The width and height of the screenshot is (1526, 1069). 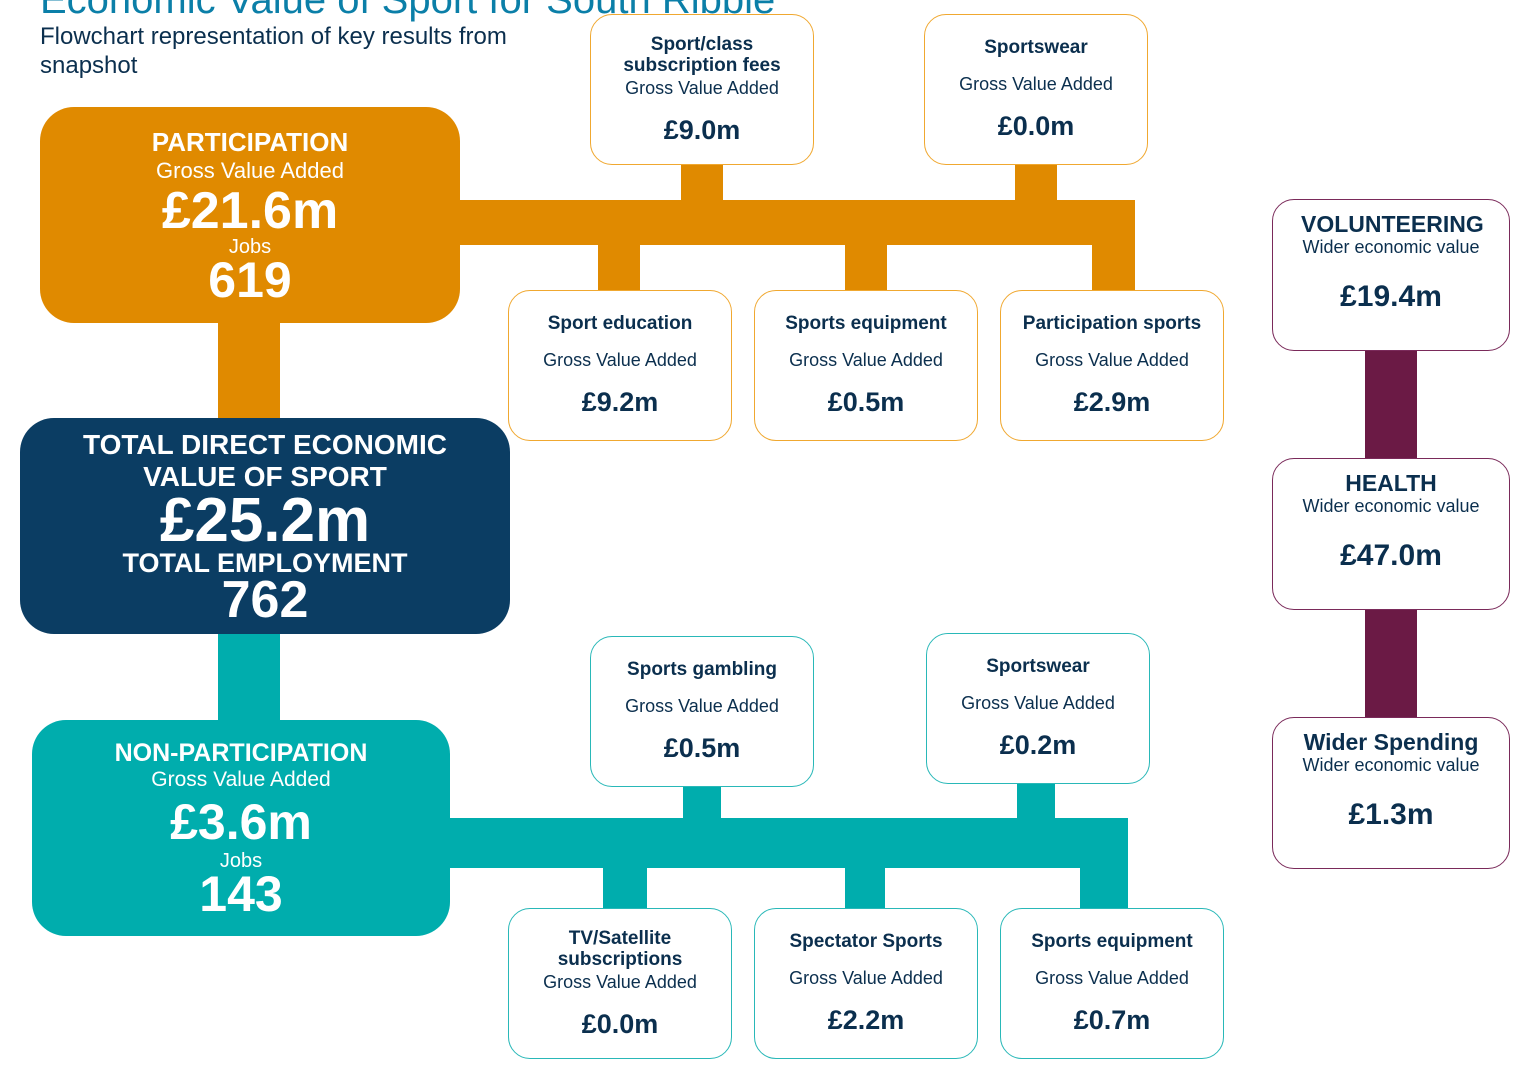 I want to click on wider-value: £47.0m, so click(x=1391, y=555).